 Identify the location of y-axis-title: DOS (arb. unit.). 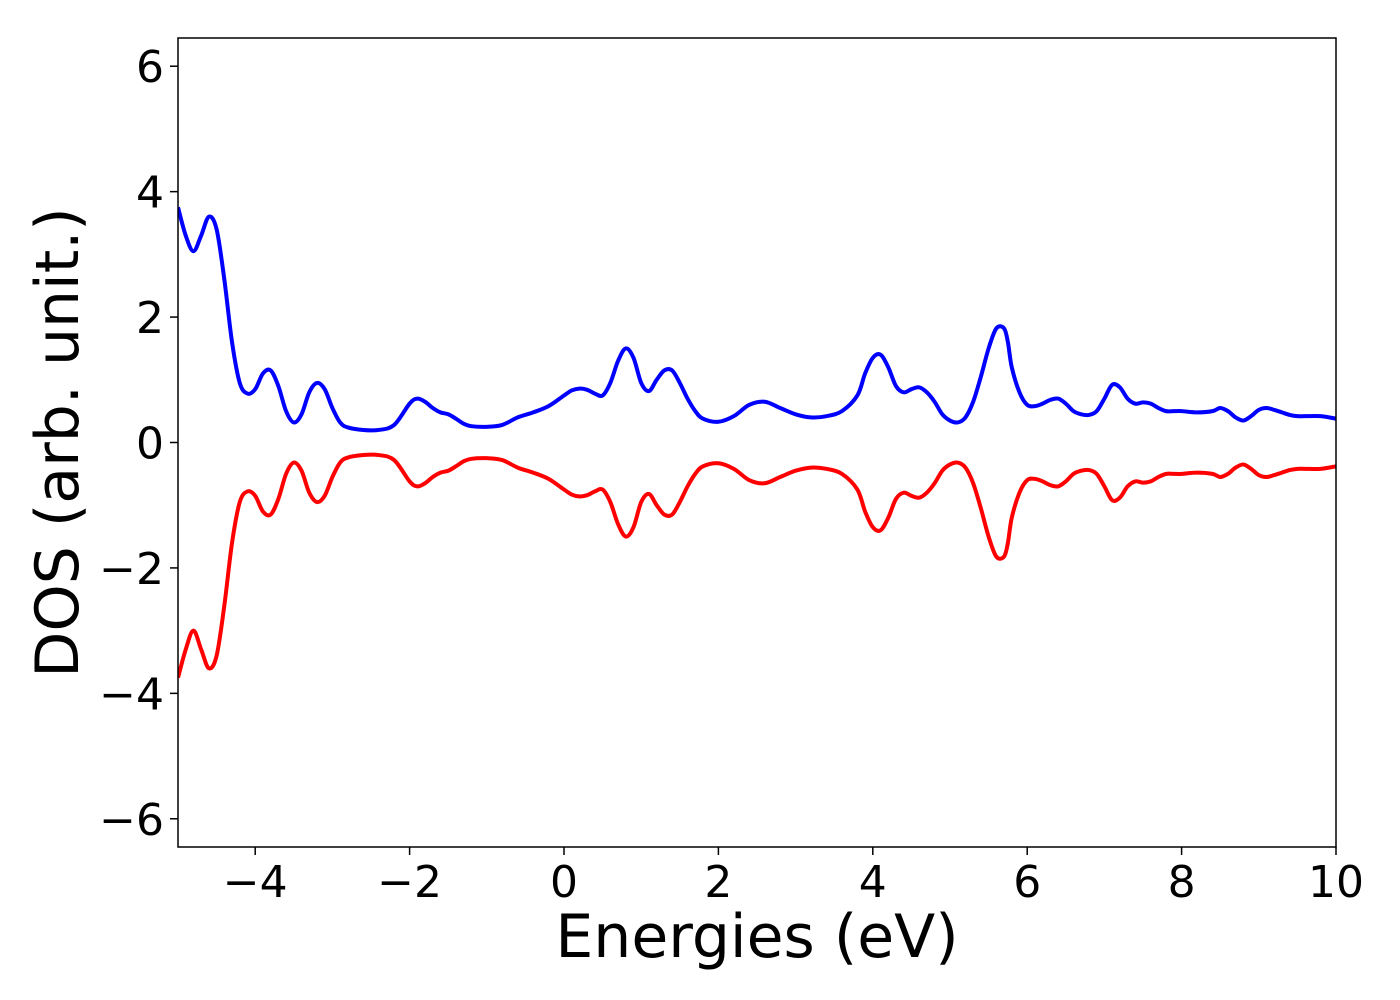
(58, 442).